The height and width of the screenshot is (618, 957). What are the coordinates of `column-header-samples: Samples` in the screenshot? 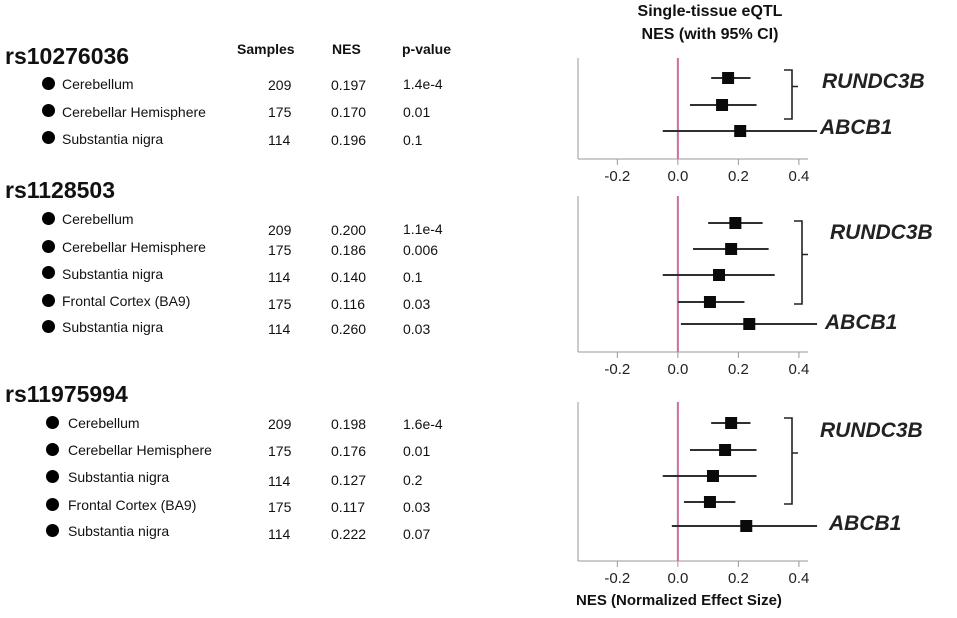 It's located at (266, 49).